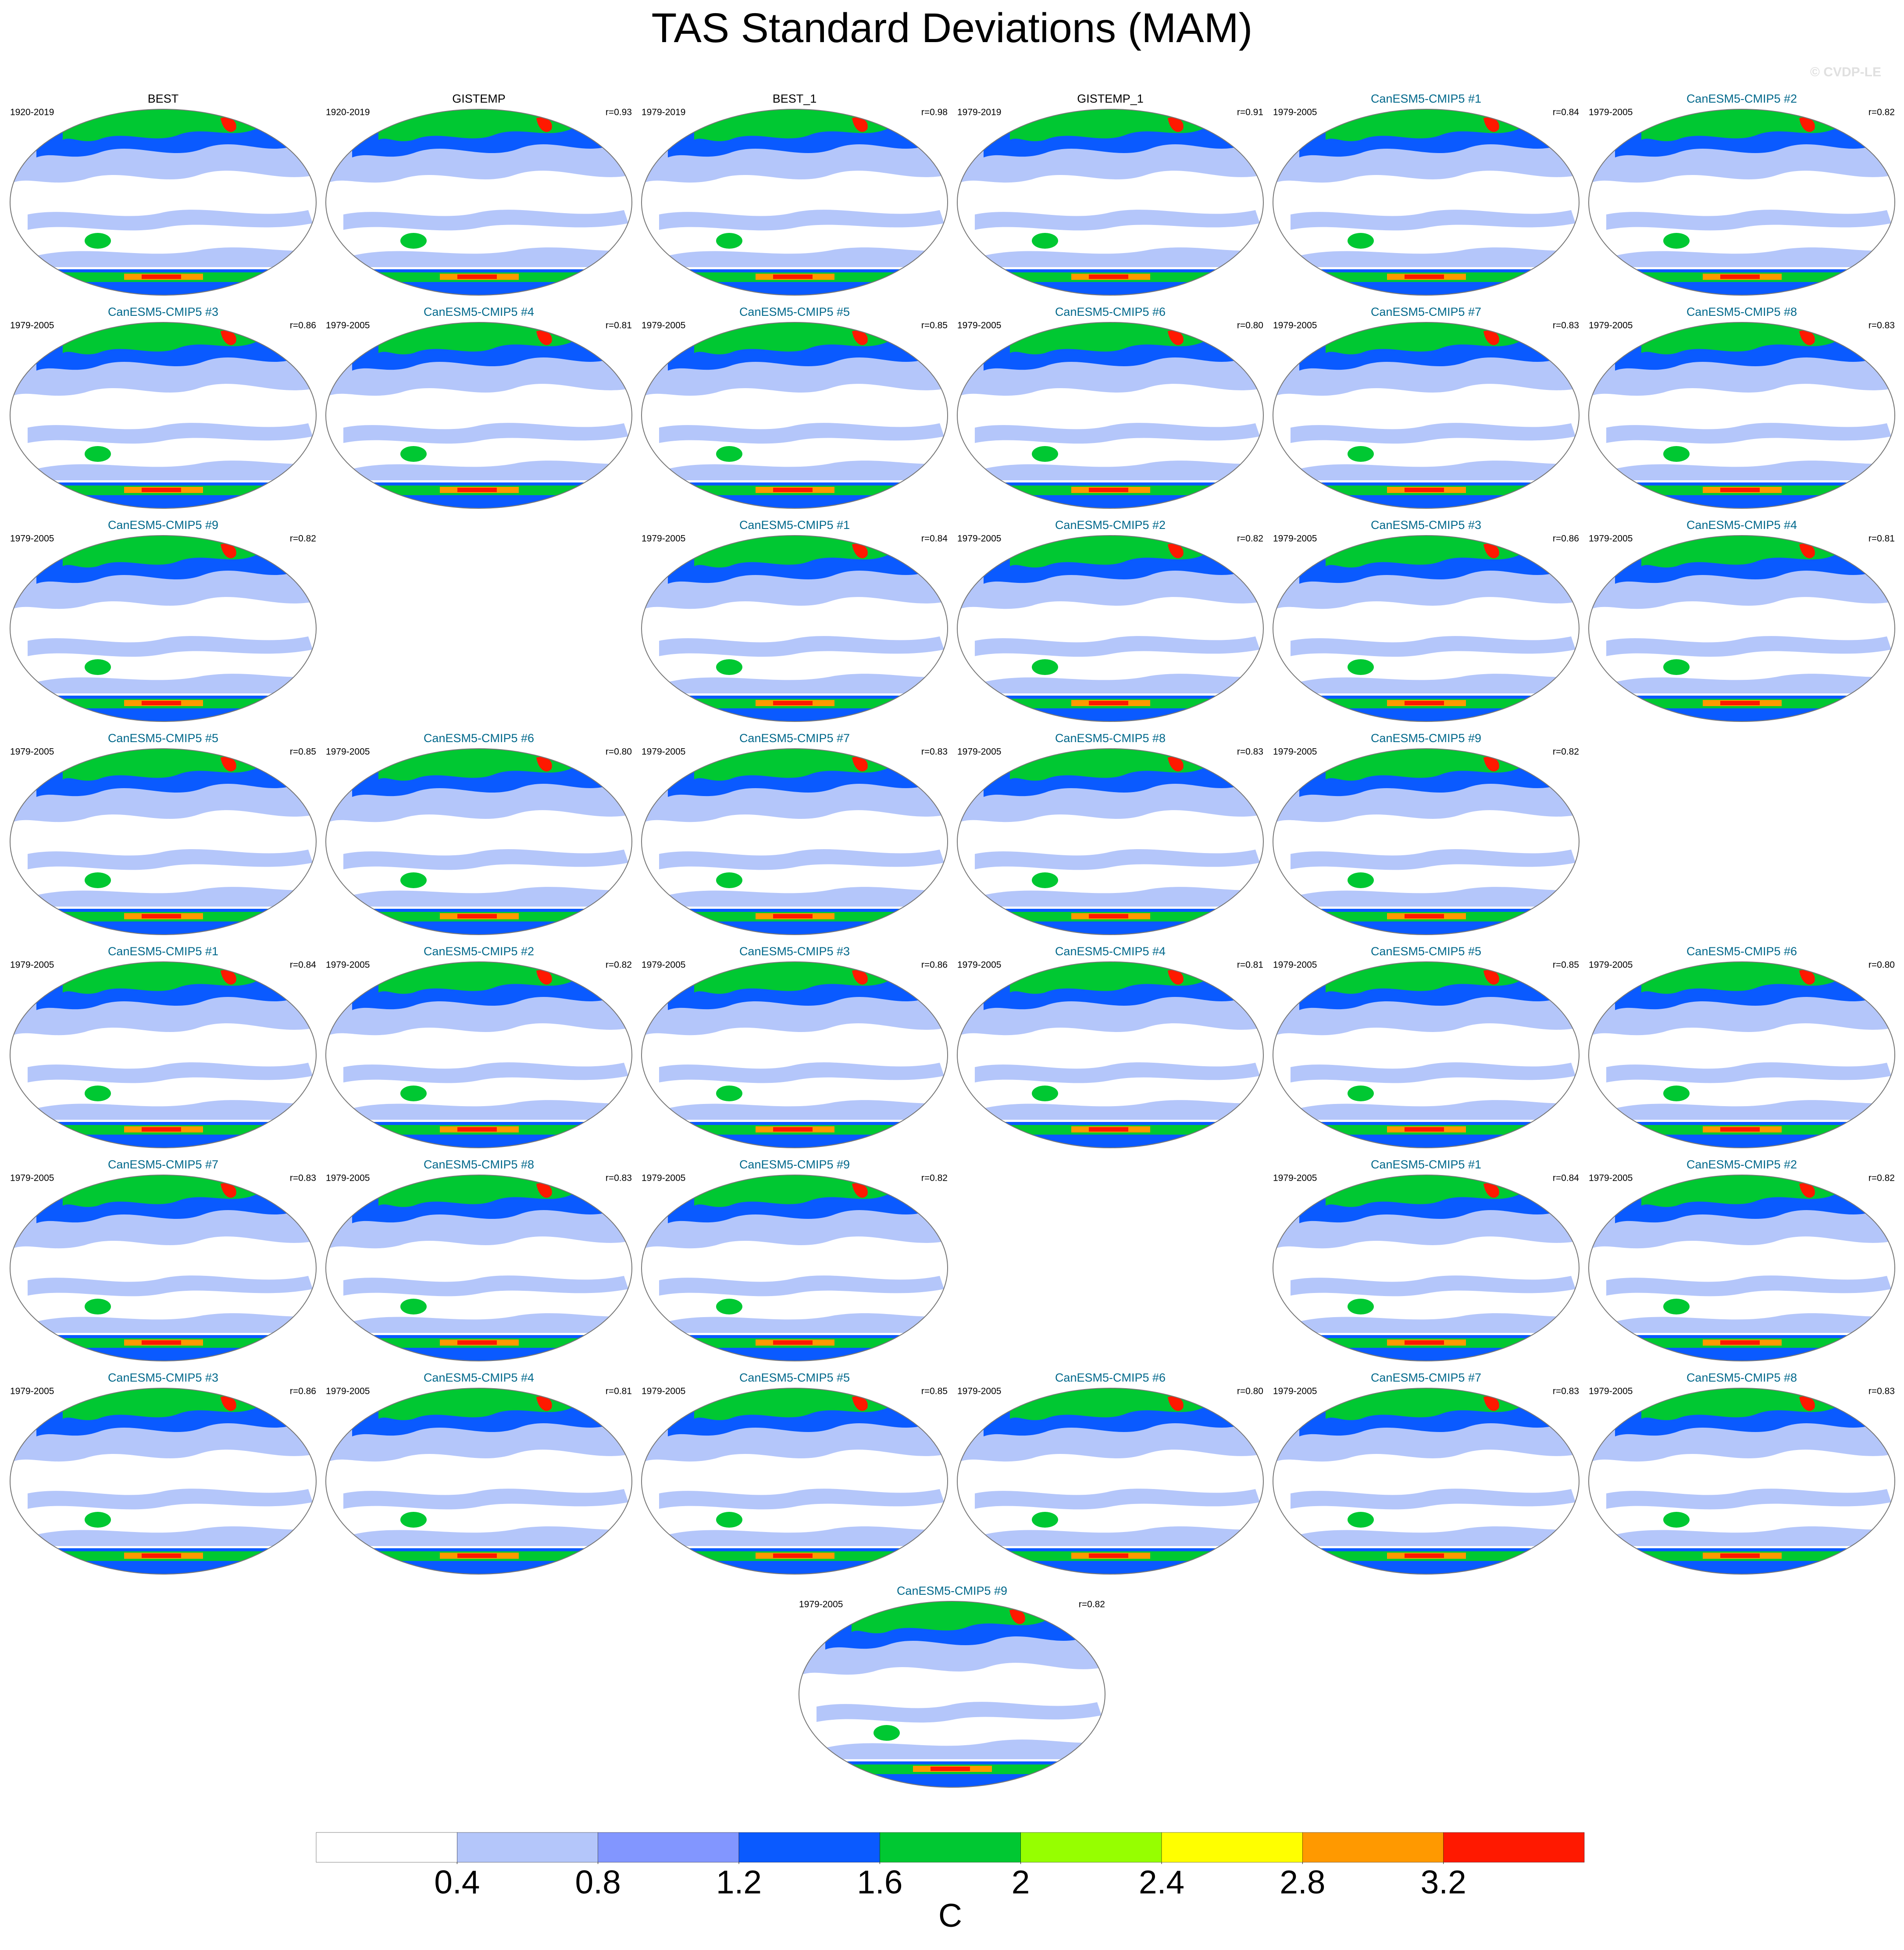 Image resolution: width=1904 pixels, height=1950 pixels. I want to click on panel: CanESM5-CMIP5 #9 1979-2005 r=0.82, so click(952, 1686).